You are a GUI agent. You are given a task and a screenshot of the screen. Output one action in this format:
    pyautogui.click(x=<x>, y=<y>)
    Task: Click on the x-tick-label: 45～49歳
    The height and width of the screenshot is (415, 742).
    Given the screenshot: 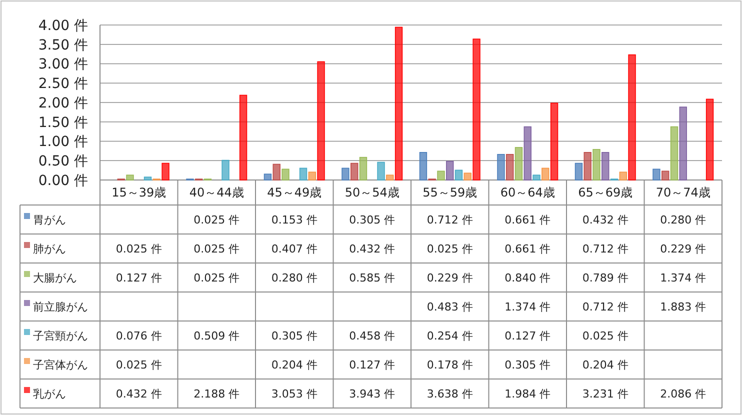 What is the action you would take?
    pyautogui.click(x=294, y=193)
    